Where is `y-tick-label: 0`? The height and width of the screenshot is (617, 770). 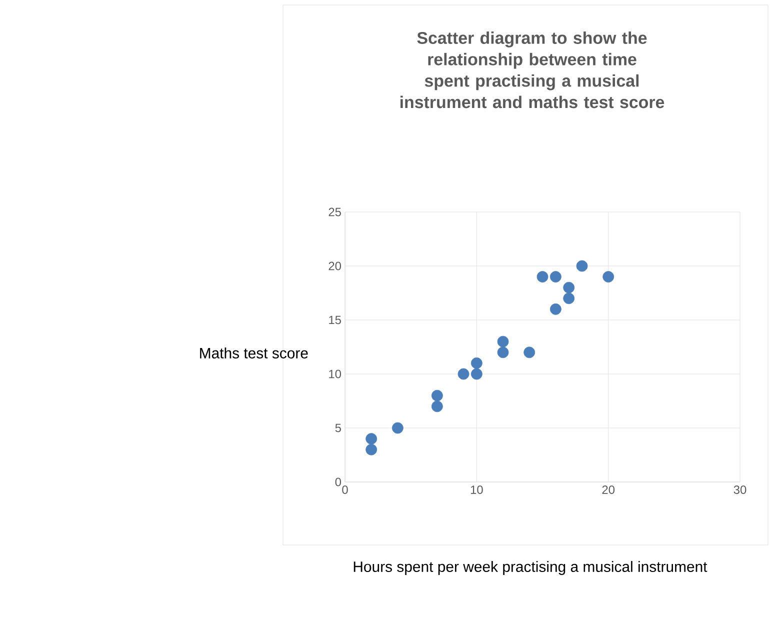
y-tick-label: 0 is located at coordinates (338, 482).